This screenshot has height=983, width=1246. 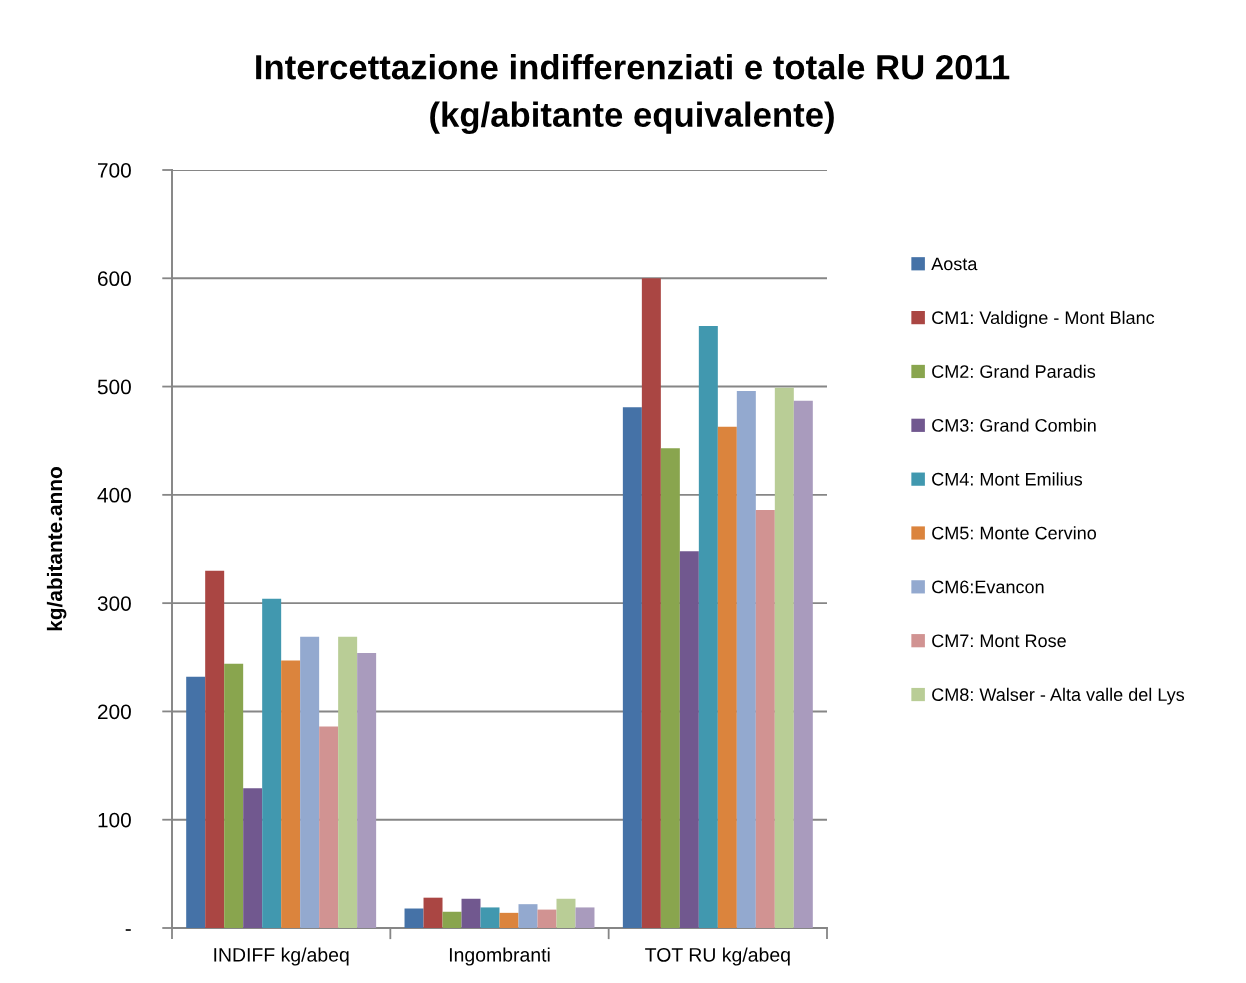 I want to click on y-tick-label: 400, so click(x=114, y=495).